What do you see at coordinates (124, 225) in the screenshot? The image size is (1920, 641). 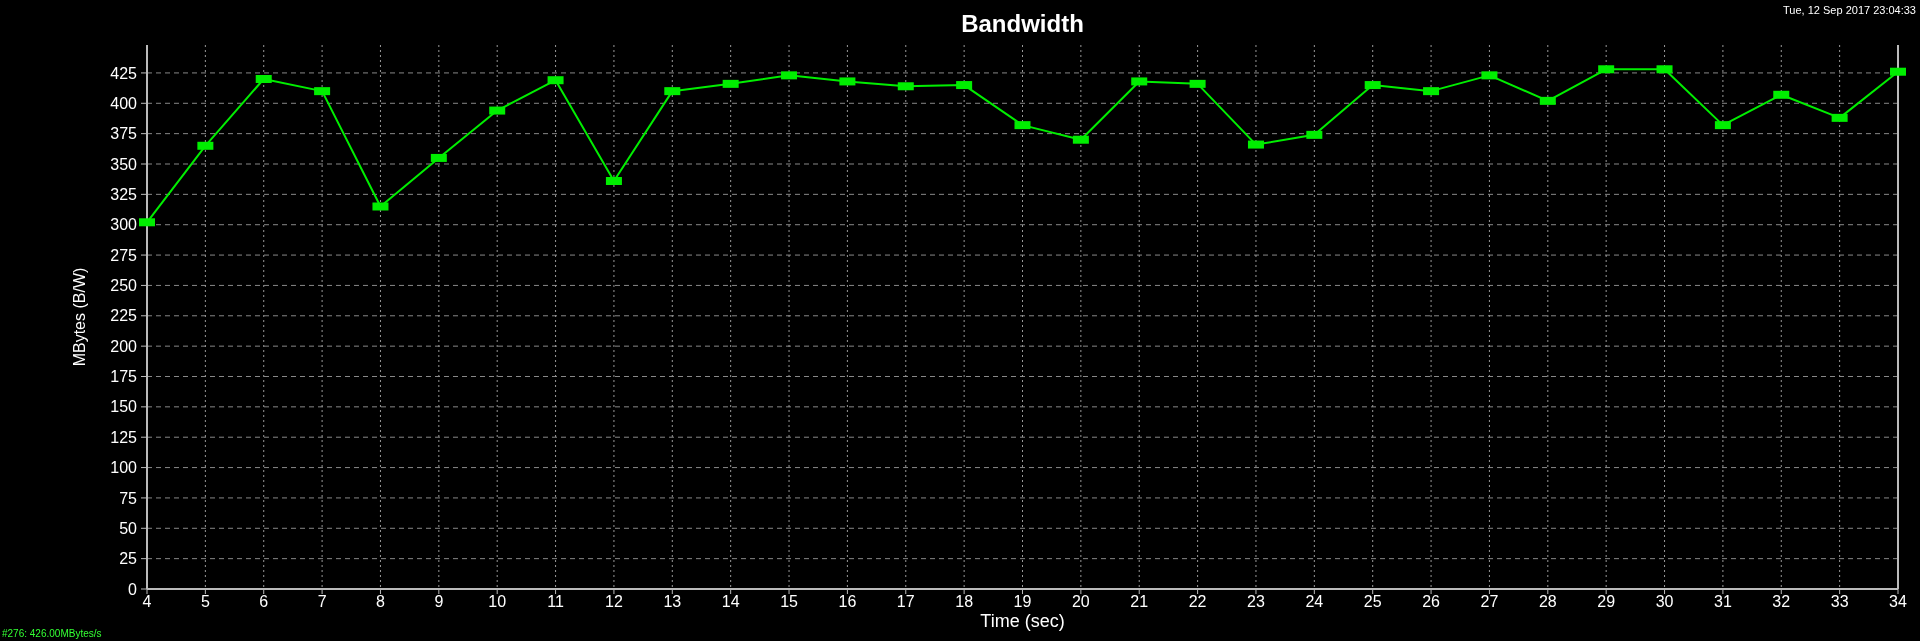 I see `y-tick-label: 300` at bounding box center [124, 225].